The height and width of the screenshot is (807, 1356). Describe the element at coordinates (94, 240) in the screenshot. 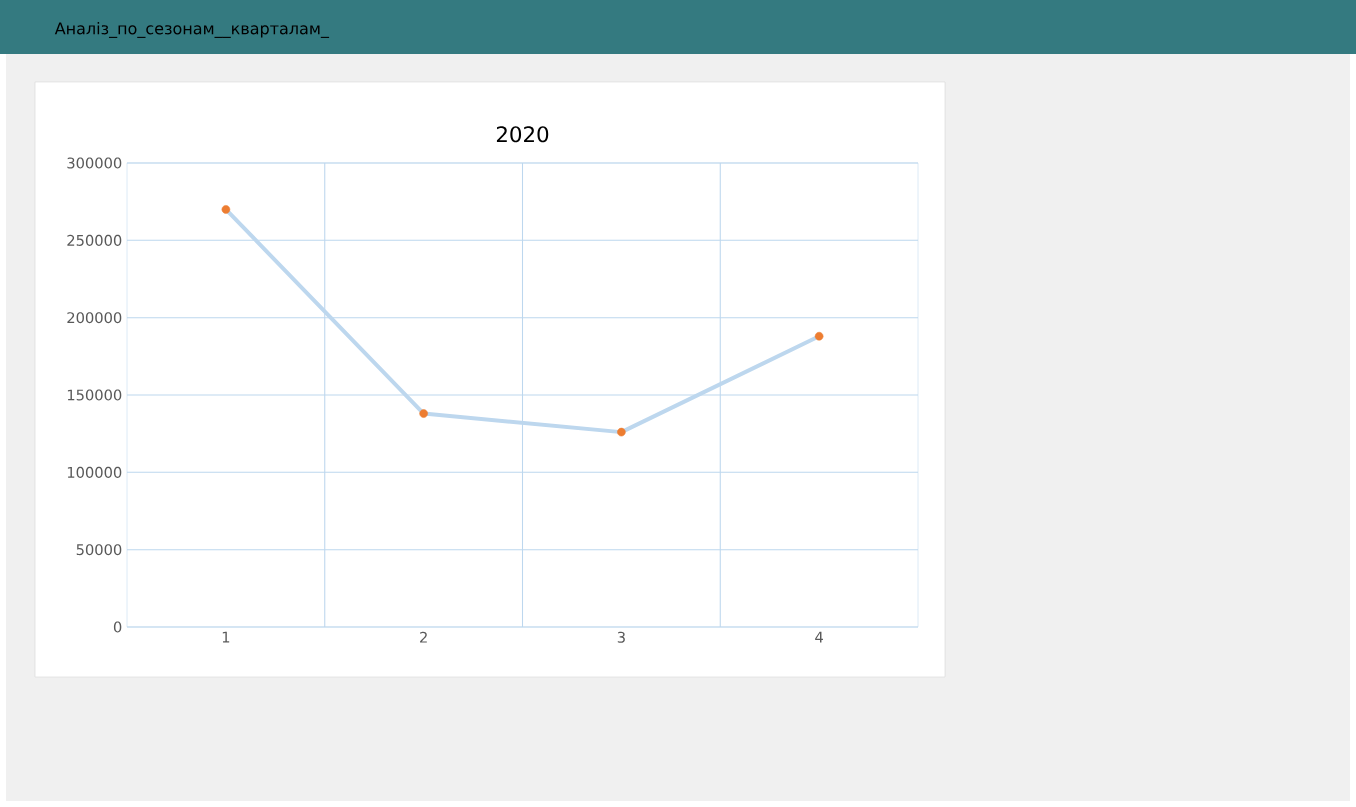

I see `y-tick-label: 250000` at that location.